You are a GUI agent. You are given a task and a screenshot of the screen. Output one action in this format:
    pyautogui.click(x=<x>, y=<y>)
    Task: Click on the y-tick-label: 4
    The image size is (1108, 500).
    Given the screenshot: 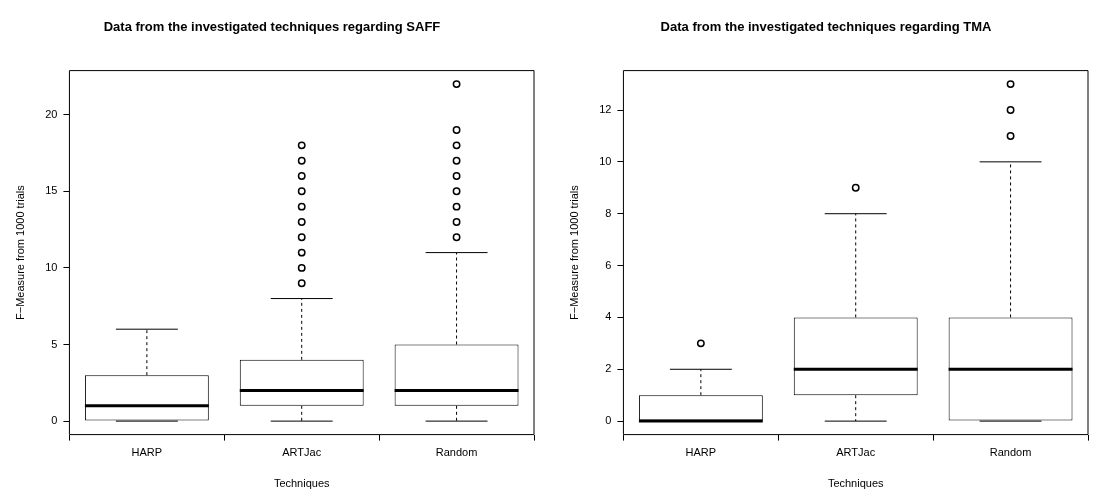 What is the action you would take?
    pyautogui.click(x=608, y=316)
    